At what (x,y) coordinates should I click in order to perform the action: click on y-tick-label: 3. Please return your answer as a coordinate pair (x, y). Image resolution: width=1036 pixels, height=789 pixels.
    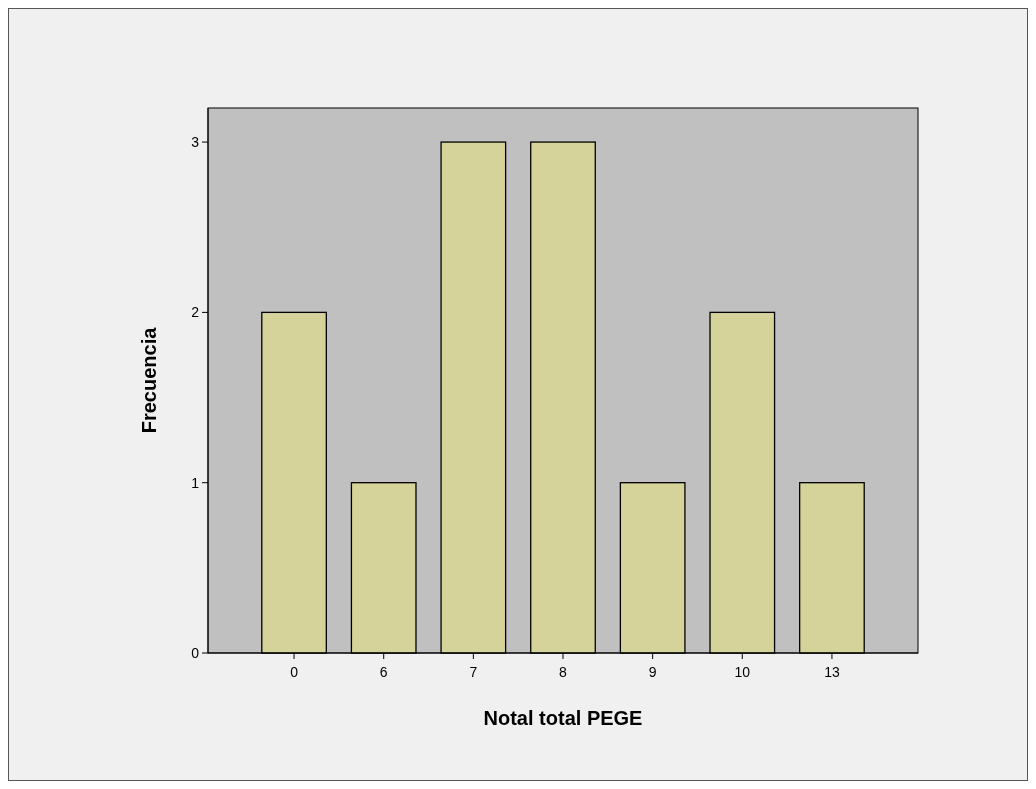
    Looking at the image, I should click on (195, 141).